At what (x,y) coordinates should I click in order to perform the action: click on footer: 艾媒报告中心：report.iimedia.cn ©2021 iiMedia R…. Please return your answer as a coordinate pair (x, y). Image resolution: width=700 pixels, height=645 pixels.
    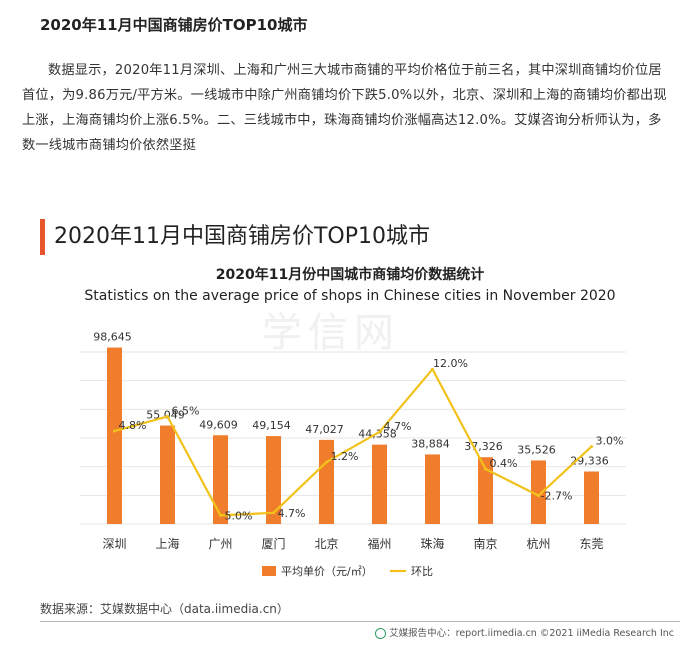
    Looking at the image, I should click on (524, 632).